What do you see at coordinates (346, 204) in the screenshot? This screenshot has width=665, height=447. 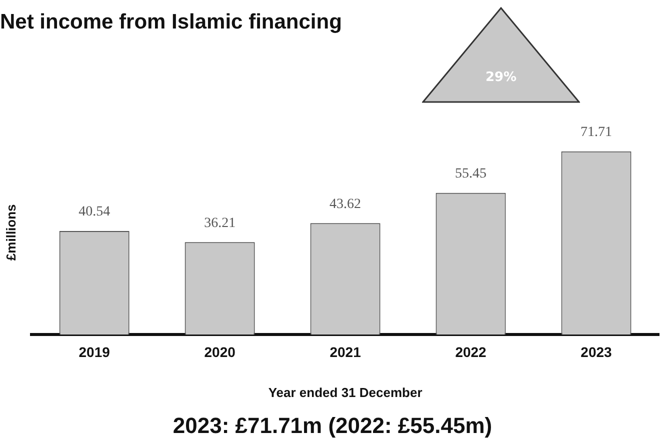 I see `data-label: 43.62` at bounding box center [346, 204].